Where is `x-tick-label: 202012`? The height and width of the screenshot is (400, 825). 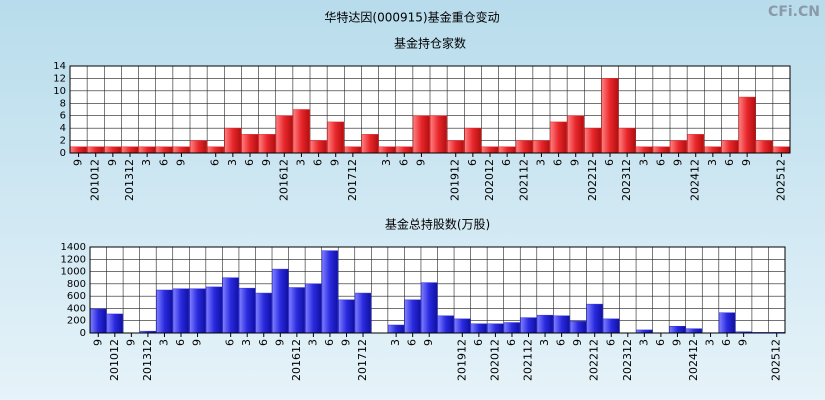
x-tick-label: 202012 is located at coordinates (494, 360).